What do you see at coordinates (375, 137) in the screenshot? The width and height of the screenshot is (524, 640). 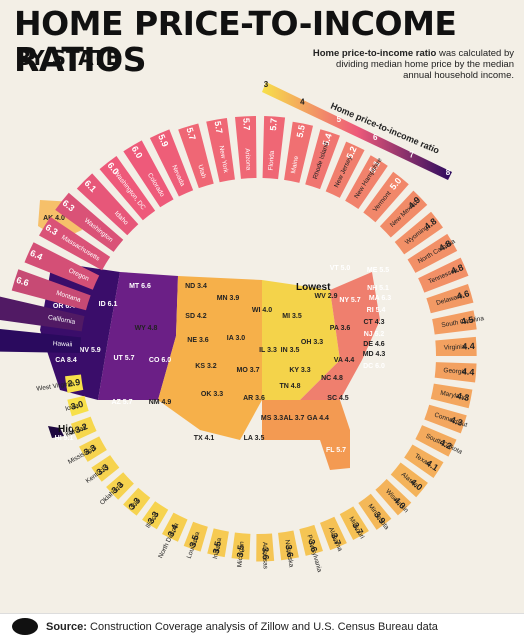 I see `legend-tick: 6` at bounding box center [375, 137].